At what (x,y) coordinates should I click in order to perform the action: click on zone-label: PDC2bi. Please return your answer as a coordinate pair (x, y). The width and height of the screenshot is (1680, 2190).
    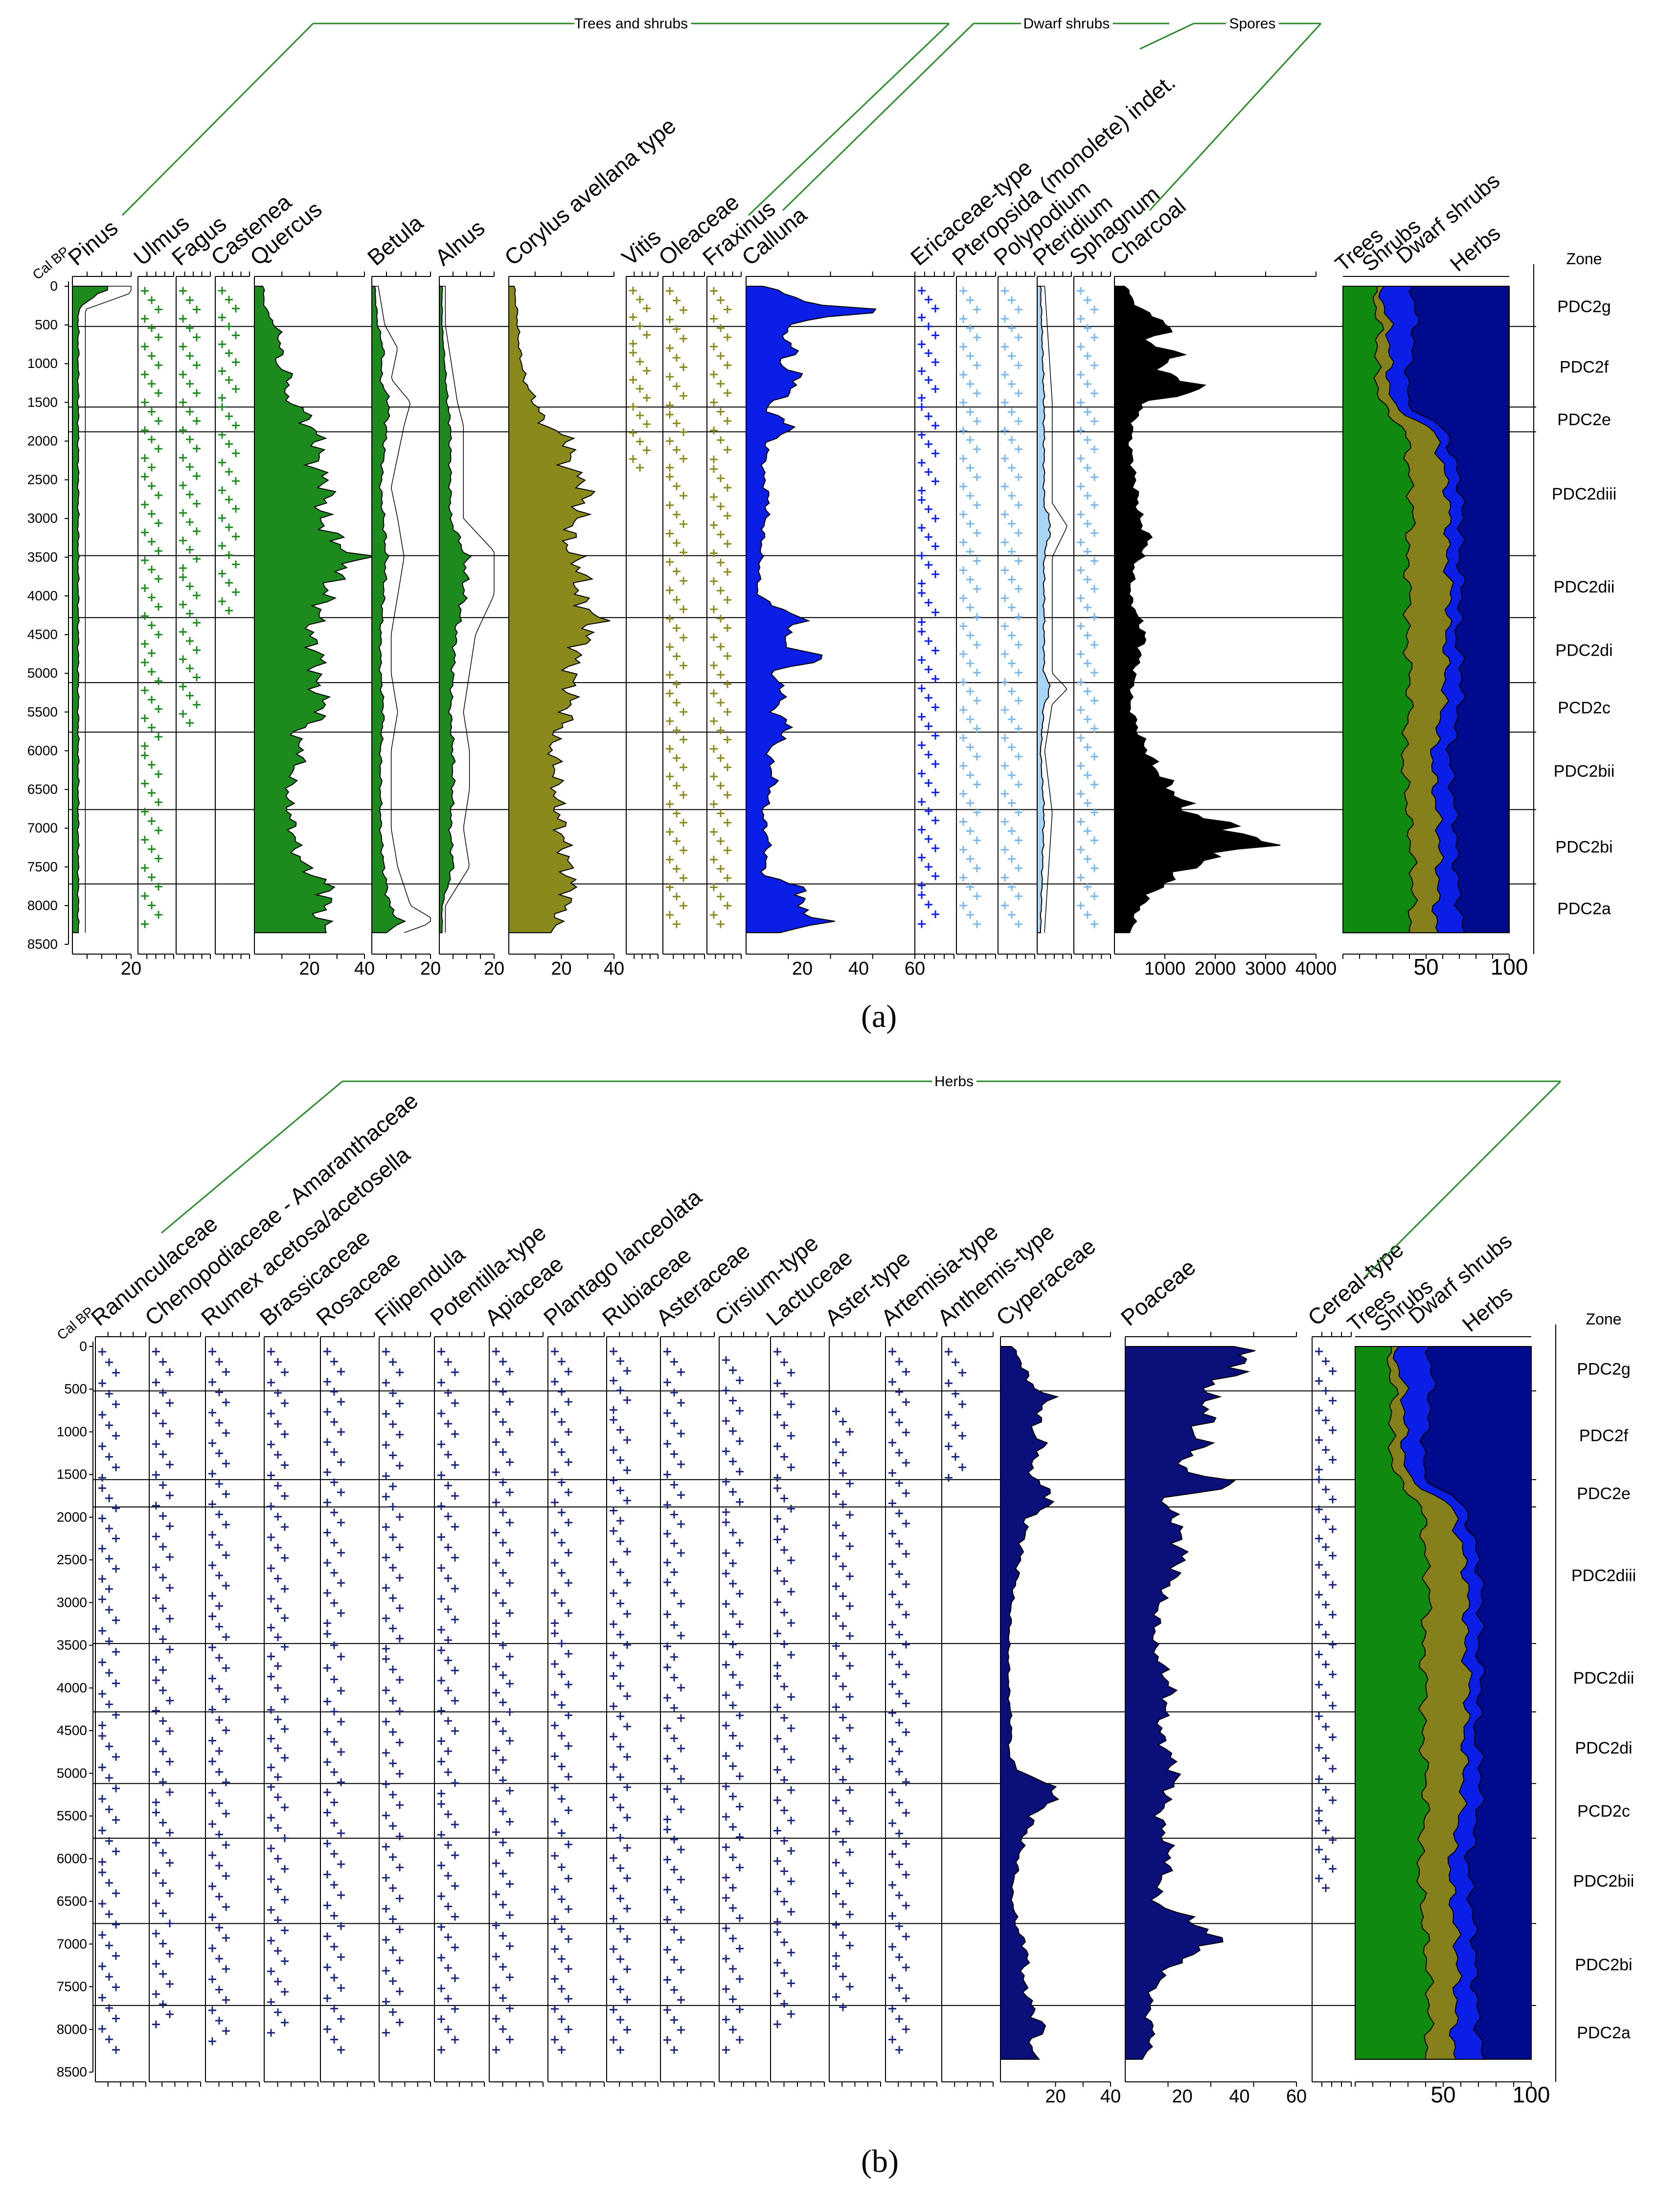
    Looking at the image, I should click on (1603, 1965).